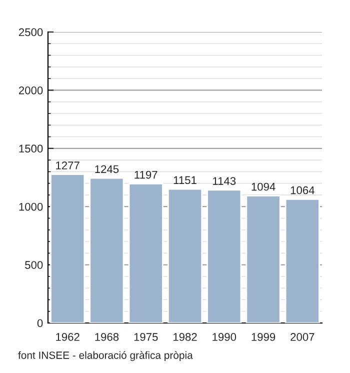 This screenshot has height=373, width=350. I want to click on data-label: 1151, so click(185, 180).